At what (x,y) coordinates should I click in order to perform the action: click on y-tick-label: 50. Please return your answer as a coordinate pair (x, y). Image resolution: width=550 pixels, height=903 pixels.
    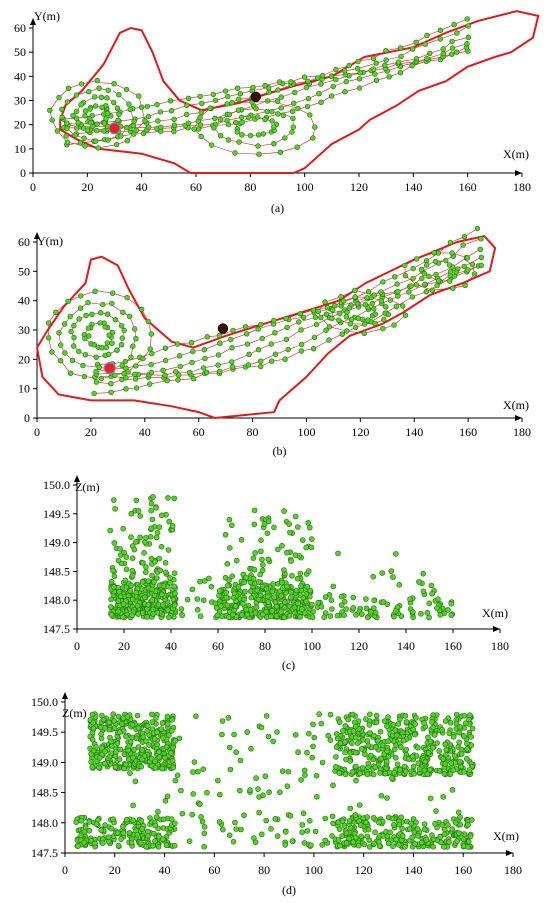
    Looking at the image, I should click on (20, 52).